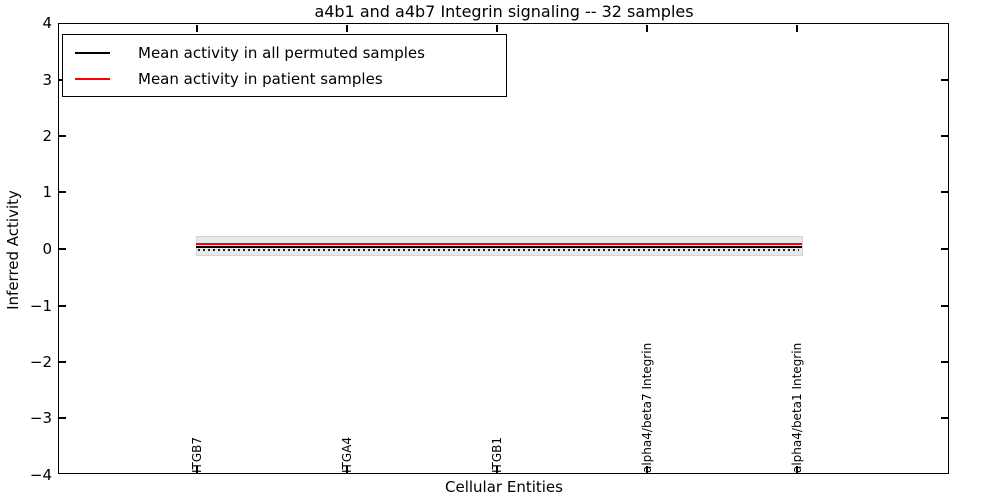  I want to click on legend-item-patient: Mean activity in patient samples, so click(284, 79).